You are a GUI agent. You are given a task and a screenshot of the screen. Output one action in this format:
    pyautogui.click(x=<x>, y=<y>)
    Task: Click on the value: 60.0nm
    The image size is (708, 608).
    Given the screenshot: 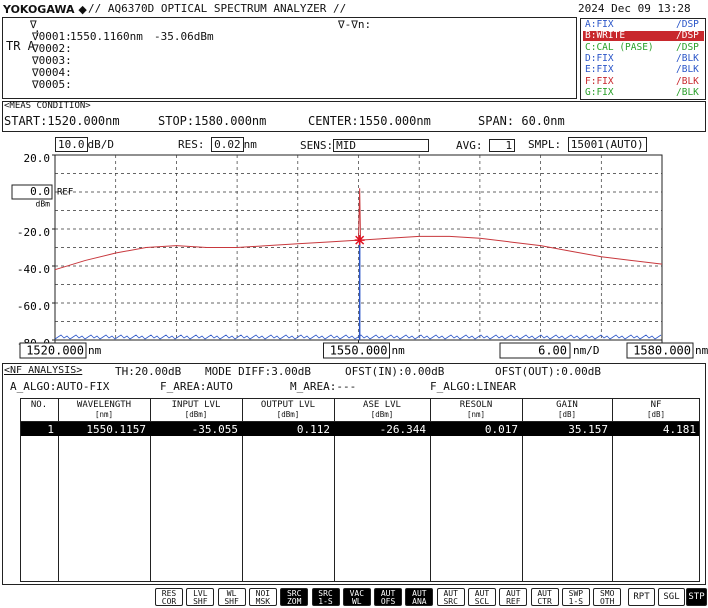 What is the action you would take?
    pyautogui.click(x=543, y=121)
    